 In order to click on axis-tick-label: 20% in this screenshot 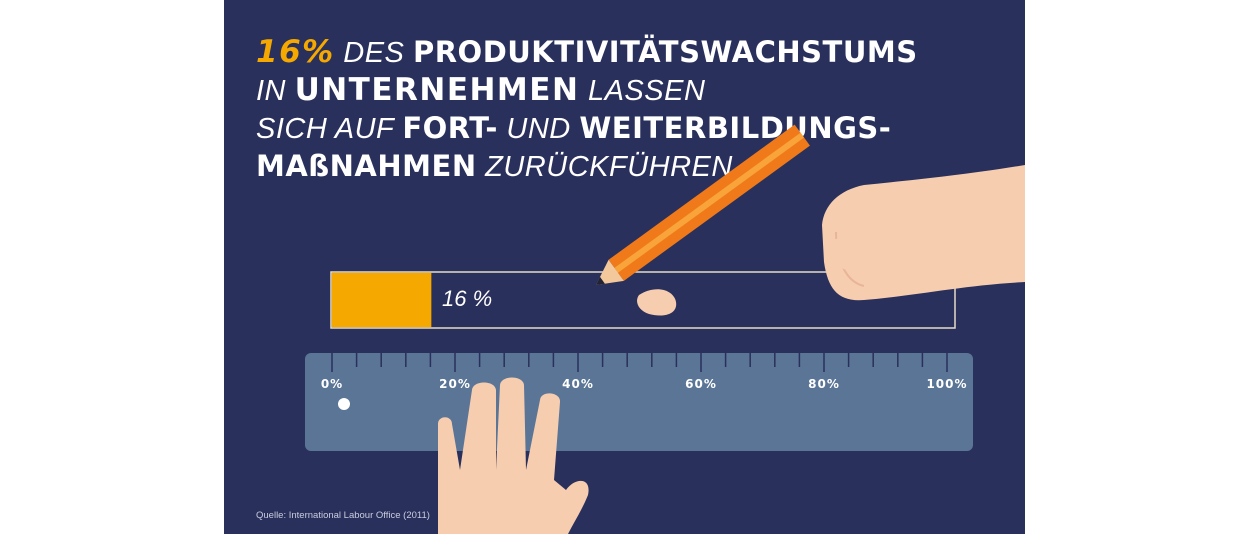, I will do `click(455, 384)`.